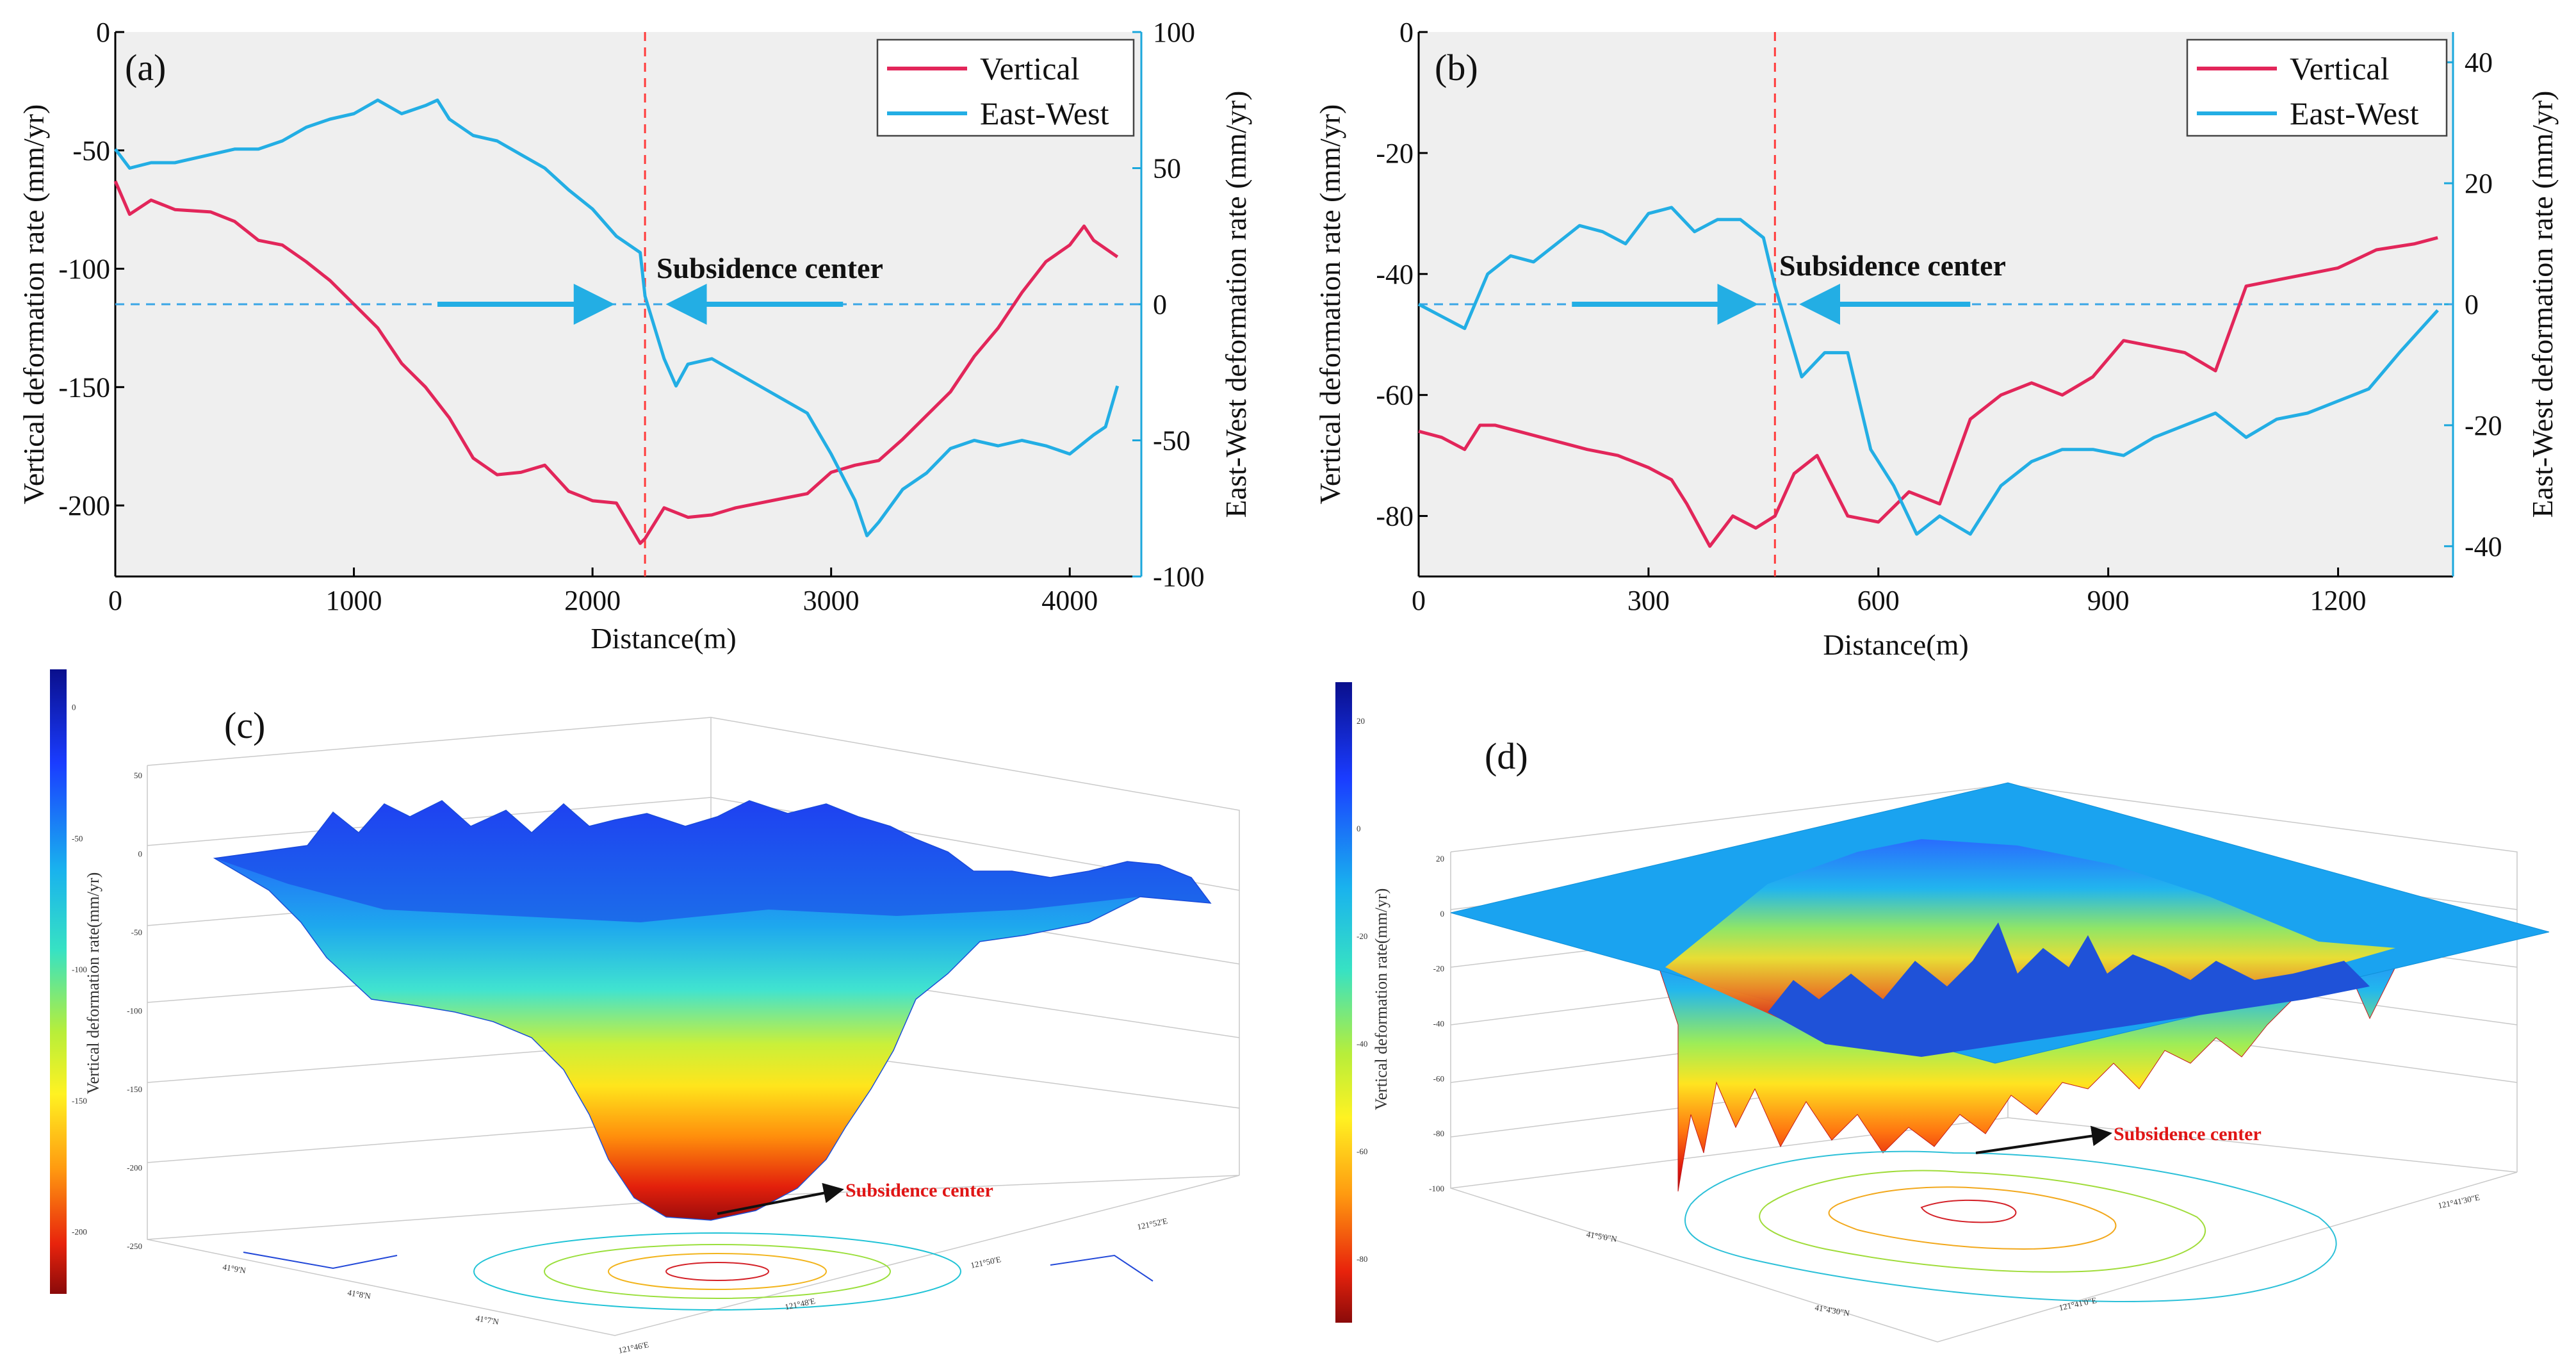  What do you see at coordinates (663, 638) in the screenshot?
I see `x-axis-label-a: Distance(m)` at bounding box center [663, 638].